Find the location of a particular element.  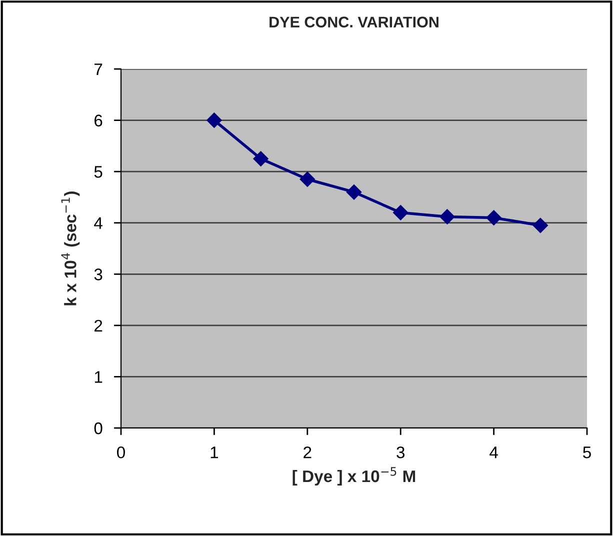

y-tick-label: 4 is located at coordinates (98, 223).